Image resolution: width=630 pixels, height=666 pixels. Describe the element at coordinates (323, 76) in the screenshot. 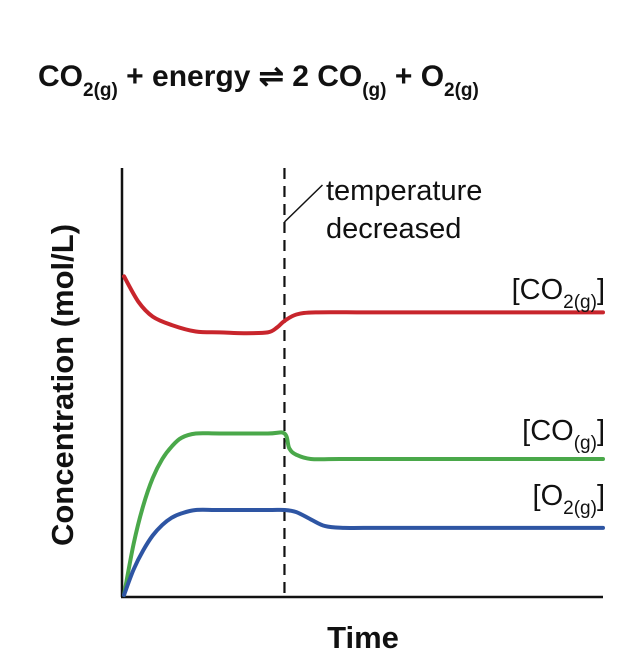

I see `eq-co: 2 CO` at that location.